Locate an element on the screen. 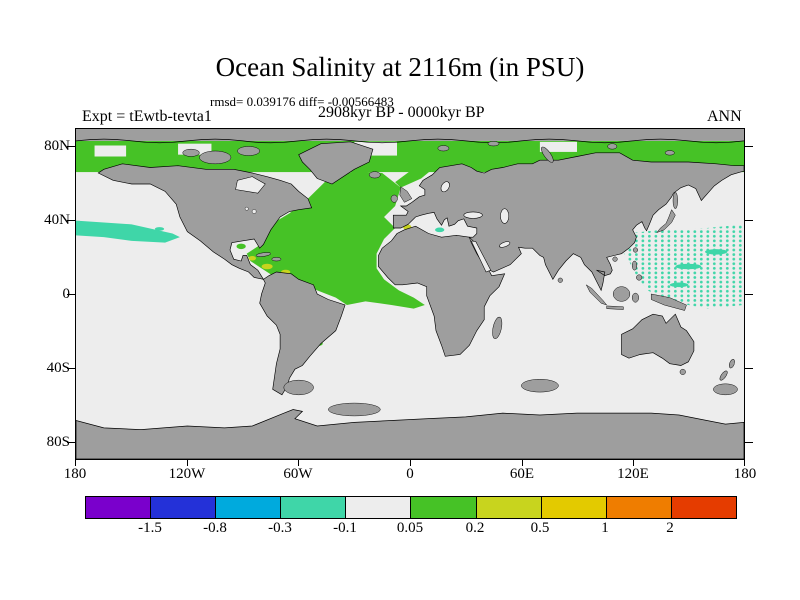 The image size is (800, 600). lat-tick-label: 80N is located at coordinates (57, 146).